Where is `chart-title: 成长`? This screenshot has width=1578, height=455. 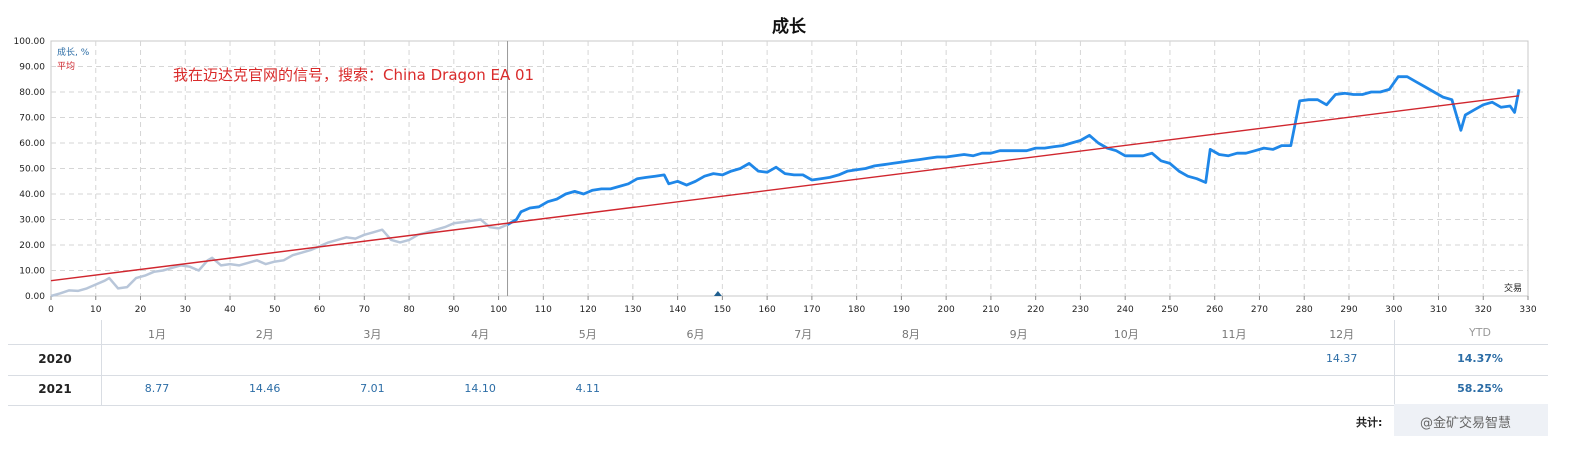
chart-title: 成长 is located at coordinates (789, 27).